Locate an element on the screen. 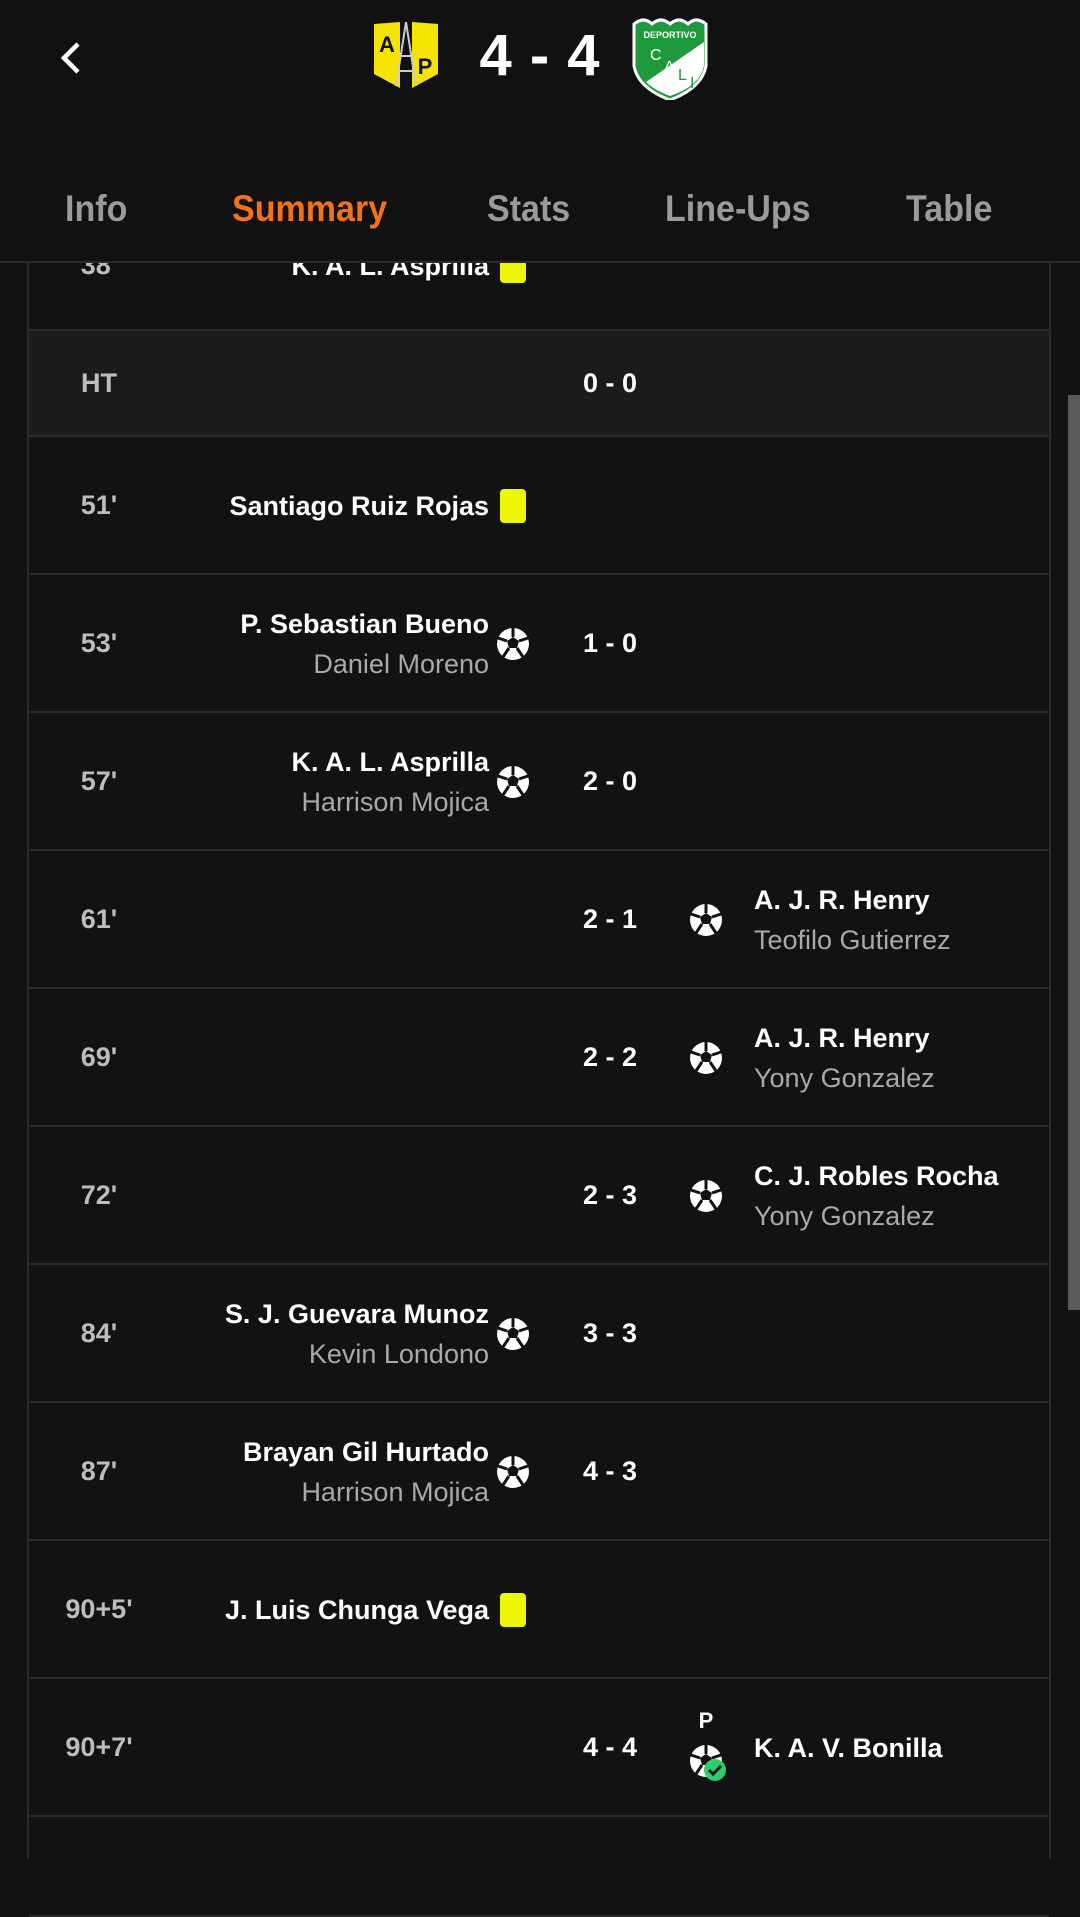 The image size is (1080, 1917). event-row is located at coordinates (539, 1867).